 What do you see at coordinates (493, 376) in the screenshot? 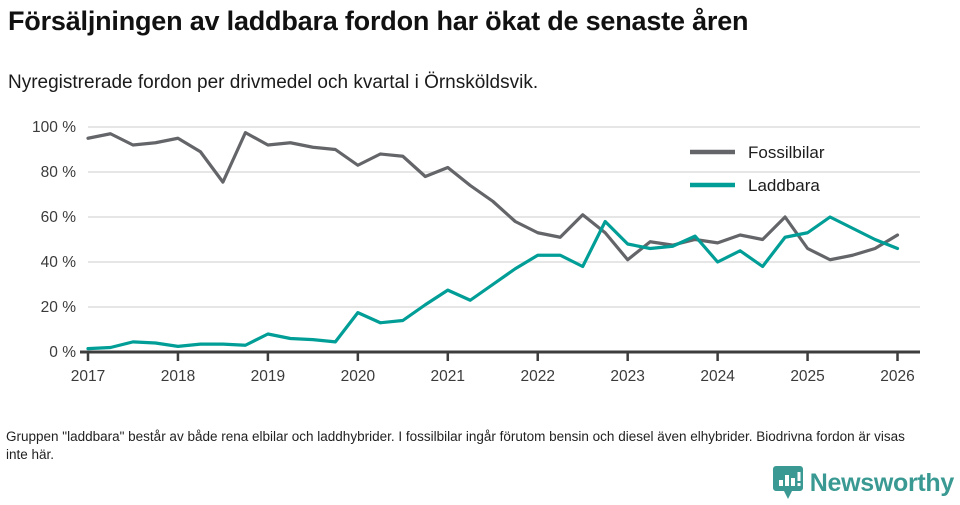
I see `chart-x-axis-labels: 2017 2018 2019 2020 2021 2022 2023 2024 2025 2026` at bounding box center [493, 376].